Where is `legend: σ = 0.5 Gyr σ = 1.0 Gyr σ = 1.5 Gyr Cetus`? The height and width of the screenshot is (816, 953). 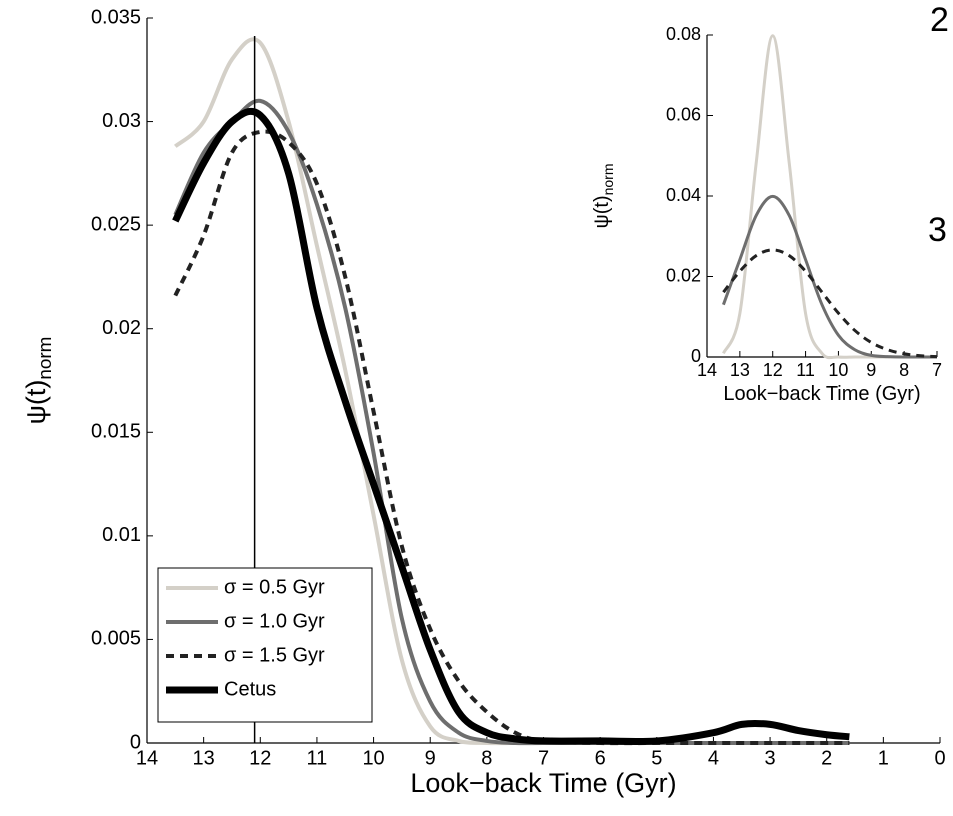
legend: σ = 0.5 Gyr σ = 1.0 Gyr σ = 1.5 Gyr Cetus is located at coordinates (265, 645).